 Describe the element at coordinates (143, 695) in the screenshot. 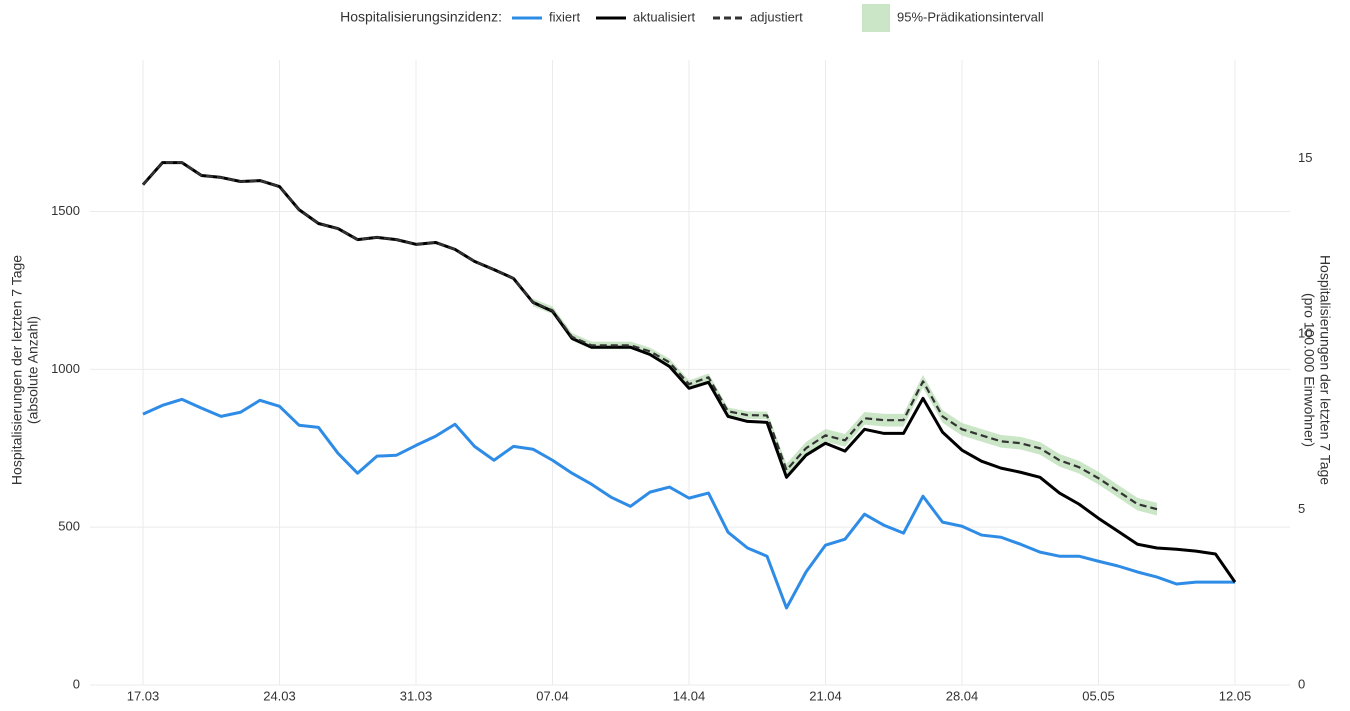

I see `x-tick-label: 17.03` at that location.